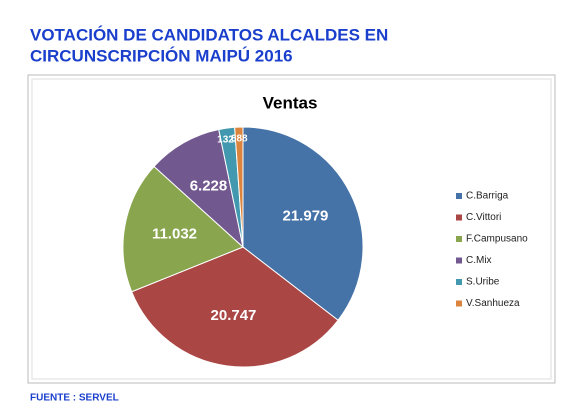 The height and width of the screenshot is (416, 582). What do you see at coordinates (483, 217) in the screenshot?
I see `legend-label: C.Vittori` at bounding box center [483, 217].